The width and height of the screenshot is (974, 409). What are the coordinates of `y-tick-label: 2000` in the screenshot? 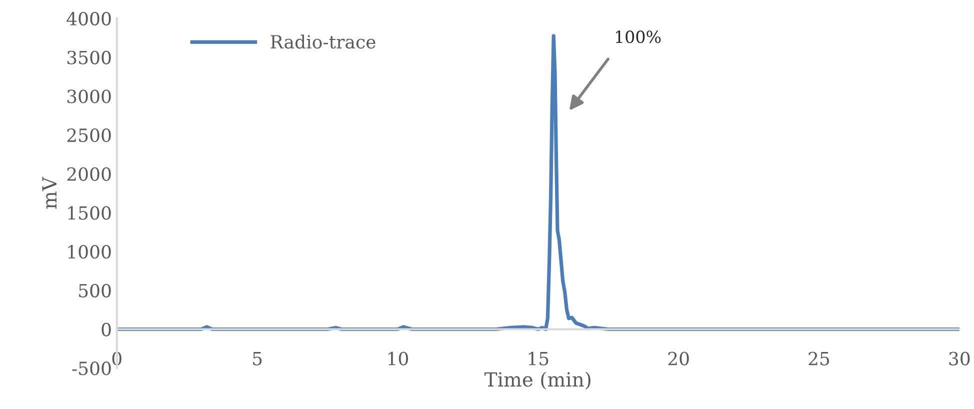 It's located at (89, 174).